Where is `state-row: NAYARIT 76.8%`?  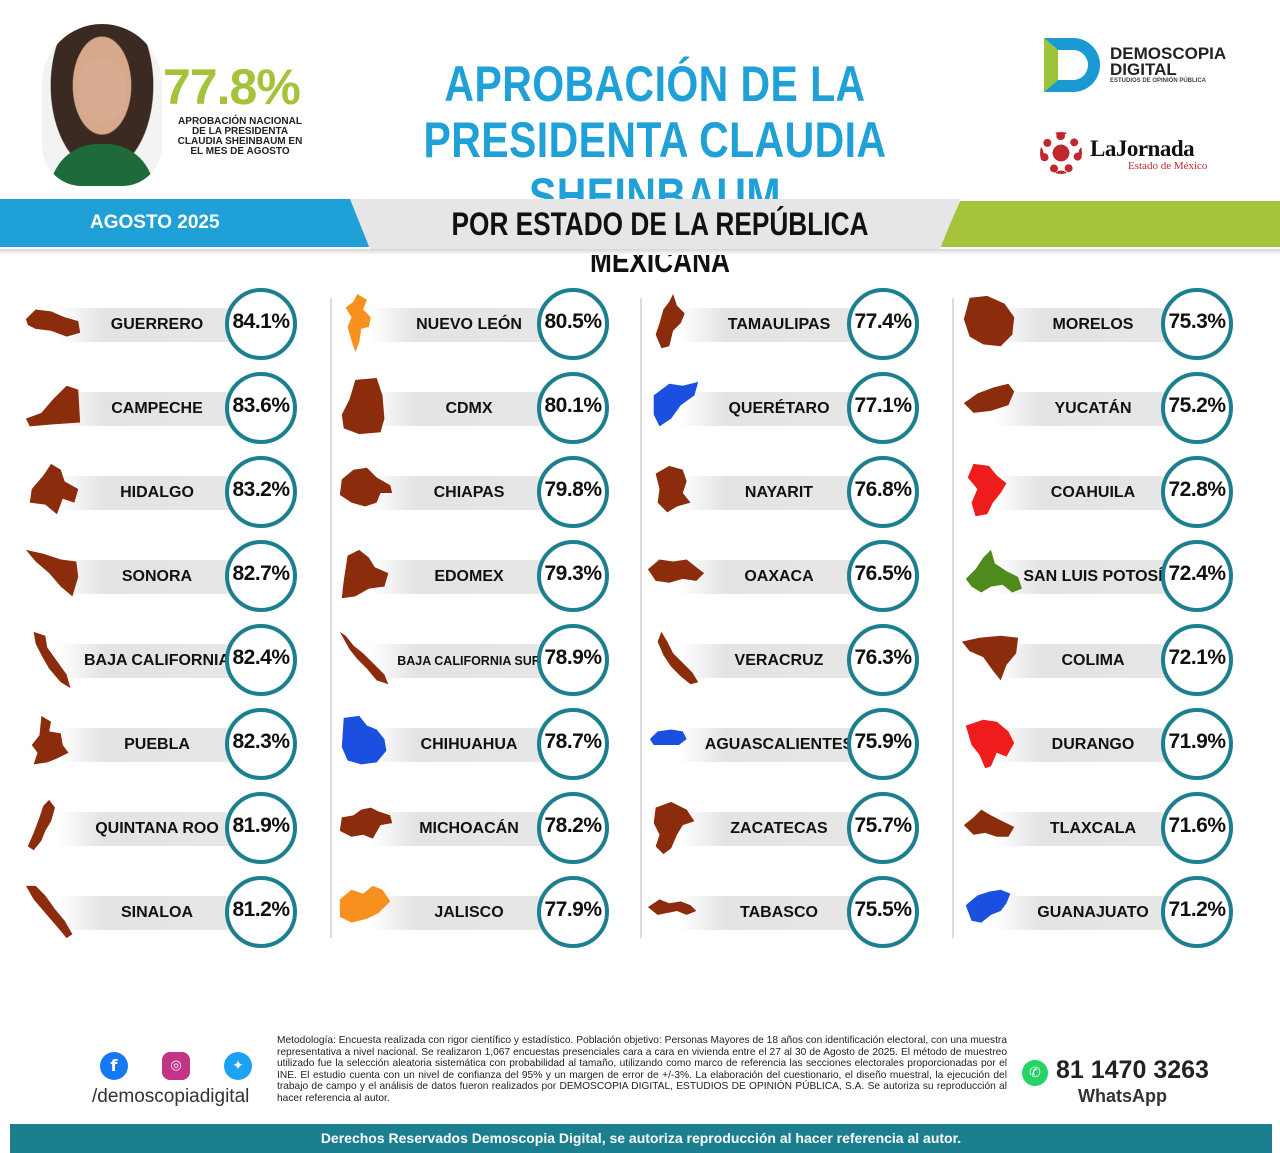 state-row: NAYARIT 76.8% is located at coordinates (794, 492).